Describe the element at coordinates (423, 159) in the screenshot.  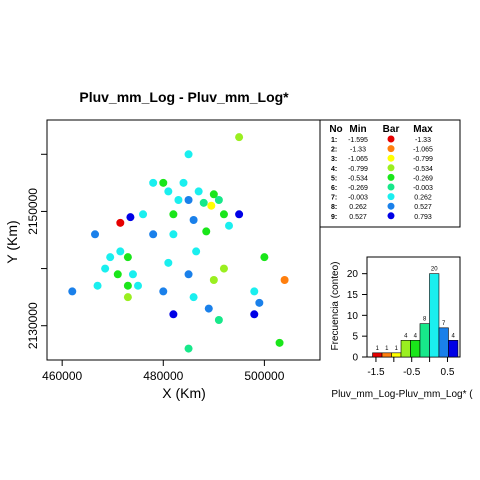
I see `legend-row-max: -0.799` at that location.